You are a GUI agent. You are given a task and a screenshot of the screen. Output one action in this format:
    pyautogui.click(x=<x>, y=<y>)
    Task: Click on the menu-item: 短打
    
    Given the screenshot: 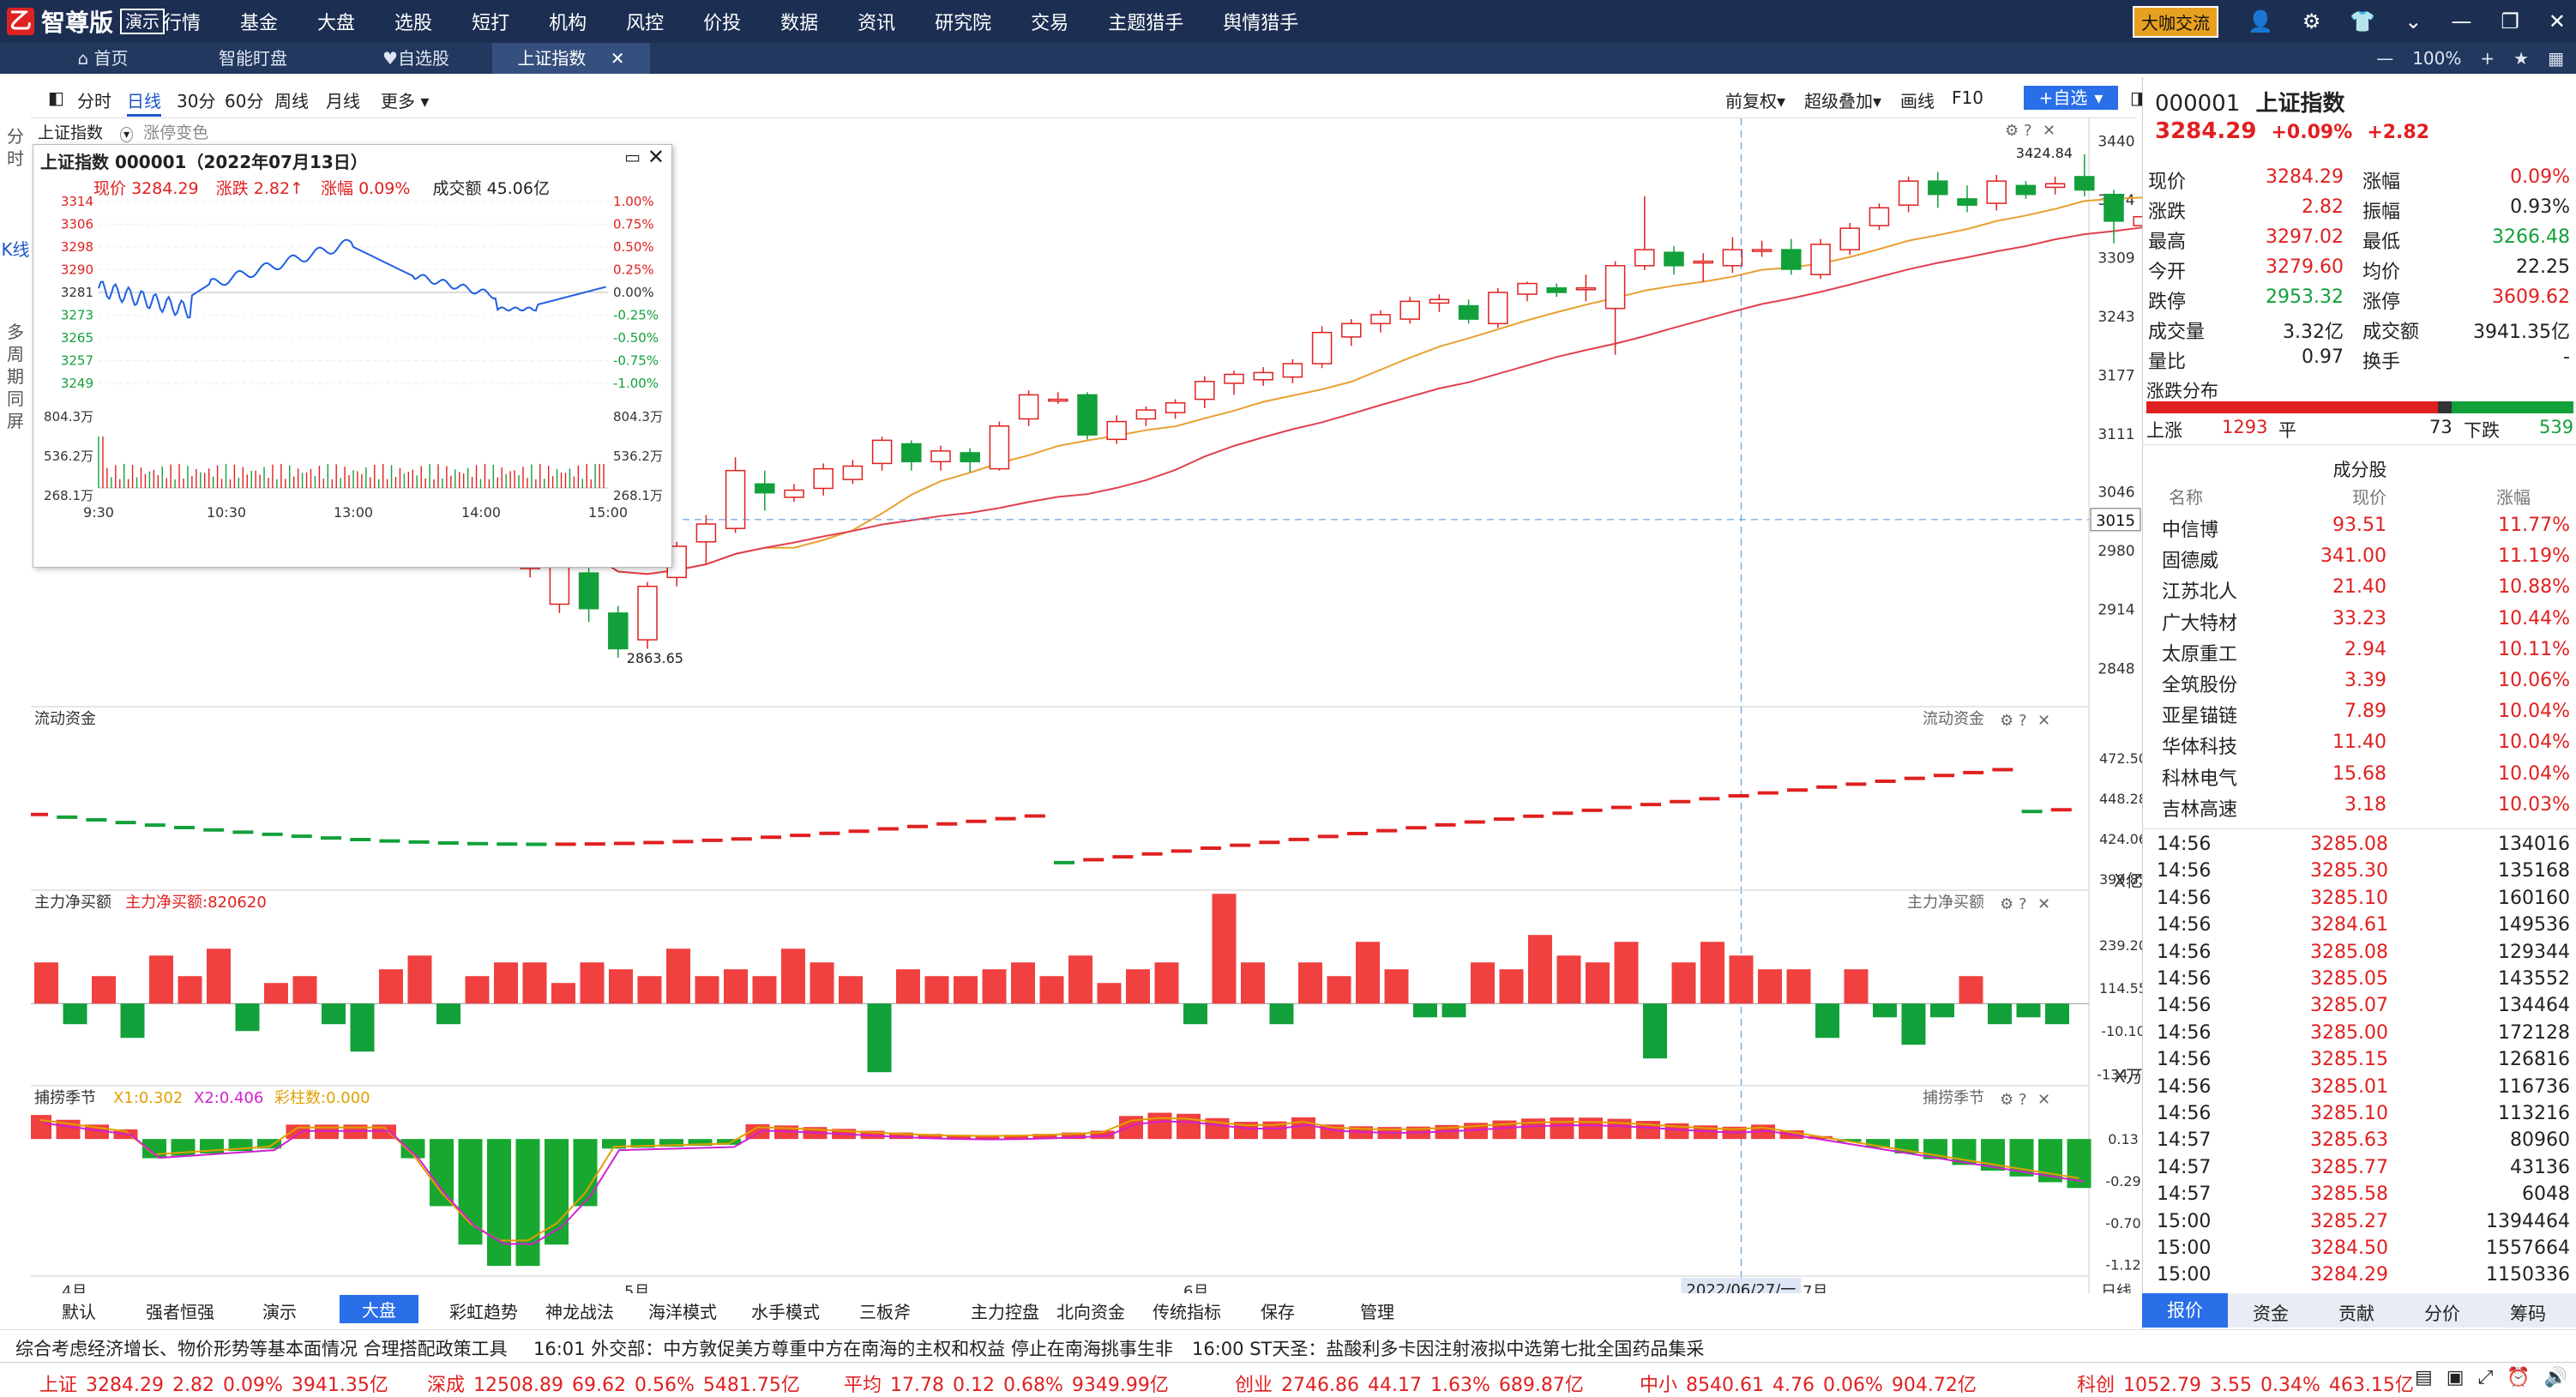 What is the action you would take?
    pyautogui.click(x=491, y=24)
    